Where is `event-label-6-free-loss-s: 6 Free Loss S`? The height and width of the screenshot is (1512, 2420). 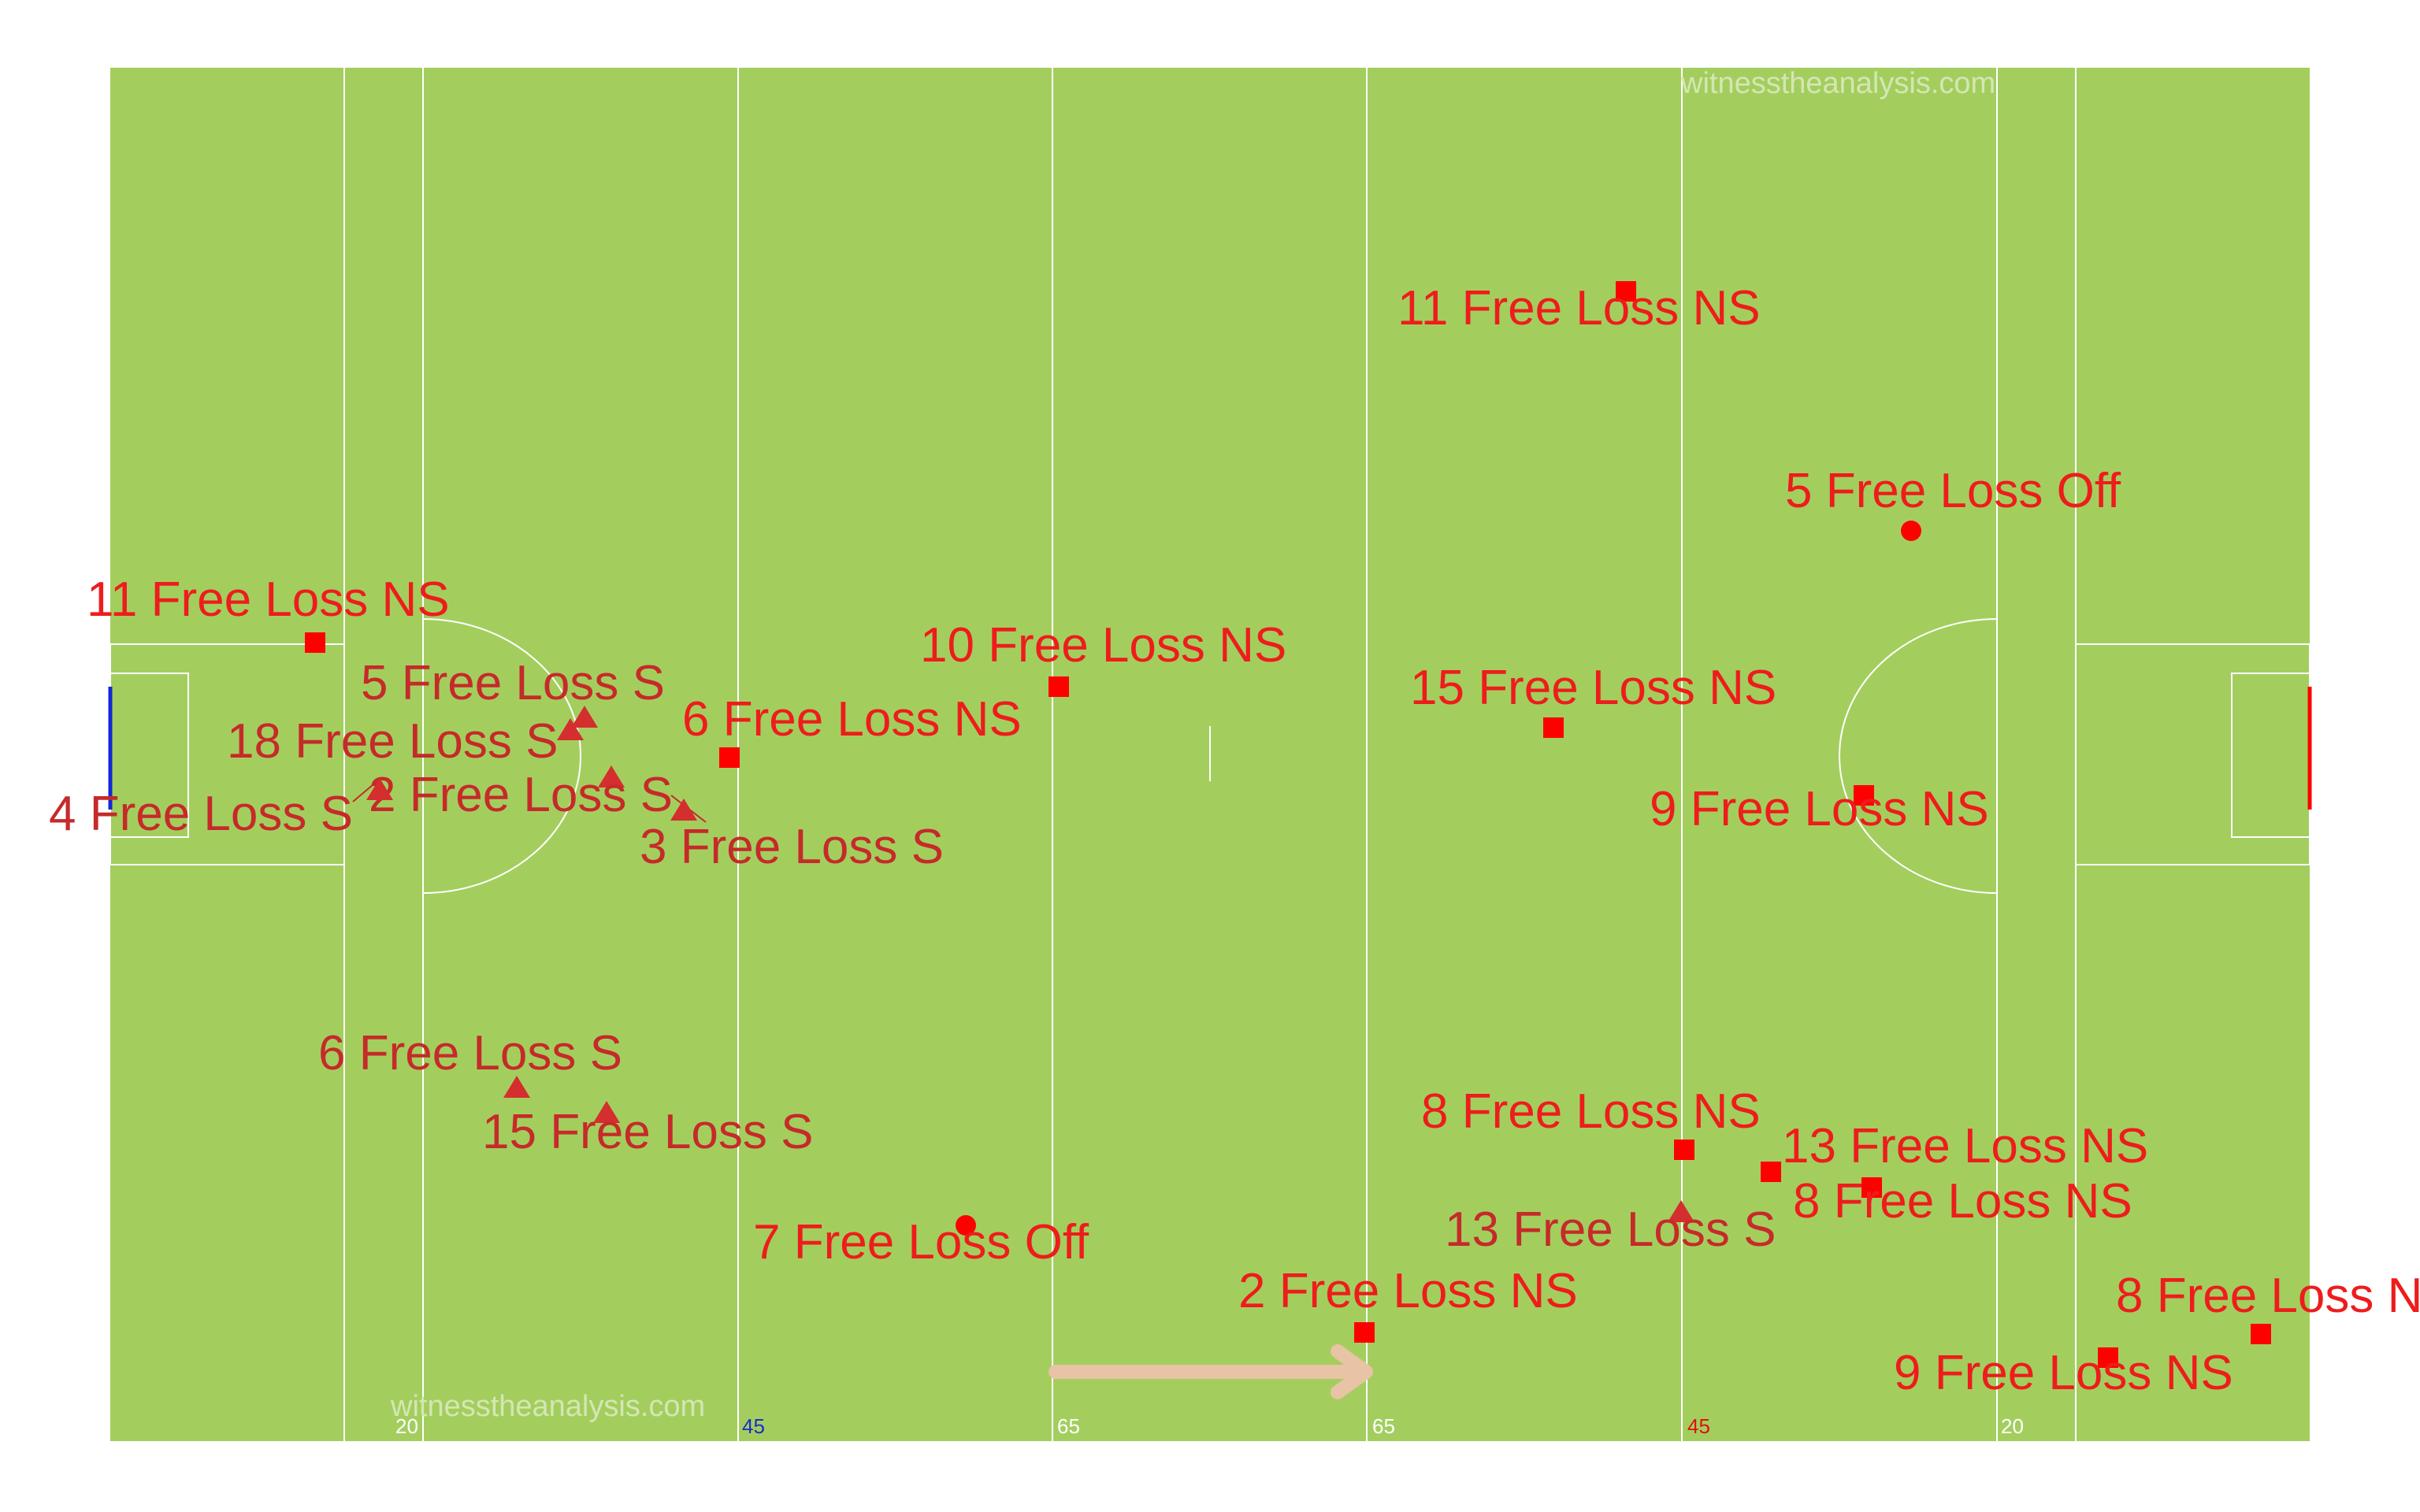 event-label-6-free-loss-s: 6 Free Loss S is located at coordinates (470, 1053).